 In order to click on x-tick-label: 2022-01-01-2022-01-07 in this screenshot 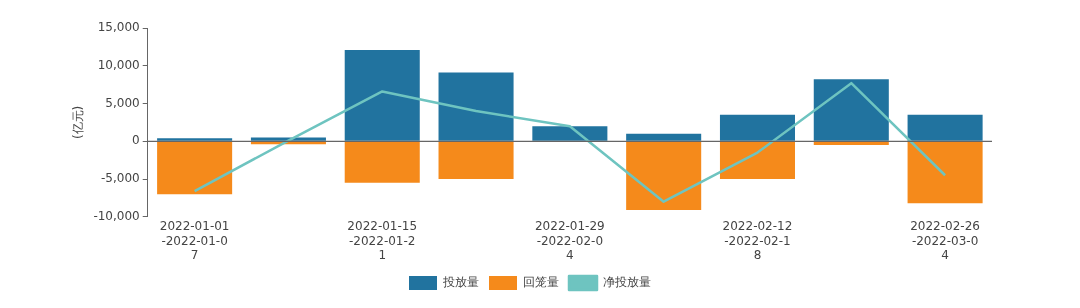, I will do `click(194, 240)`.